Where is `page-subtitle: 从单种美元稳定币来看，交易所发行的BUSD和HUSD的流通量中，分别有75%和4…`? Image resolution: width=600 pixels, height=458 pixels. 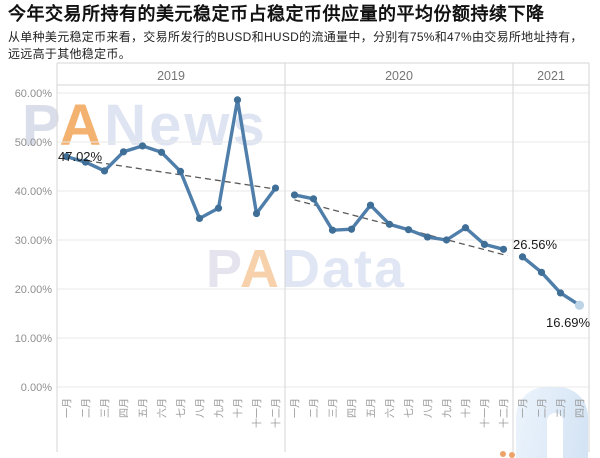
page-subtitle: 从单种美元稳定币来看，交易所发行的BUSD和HUSD的流通量中，分别有75%和4… is located at coordinates (295, 45).